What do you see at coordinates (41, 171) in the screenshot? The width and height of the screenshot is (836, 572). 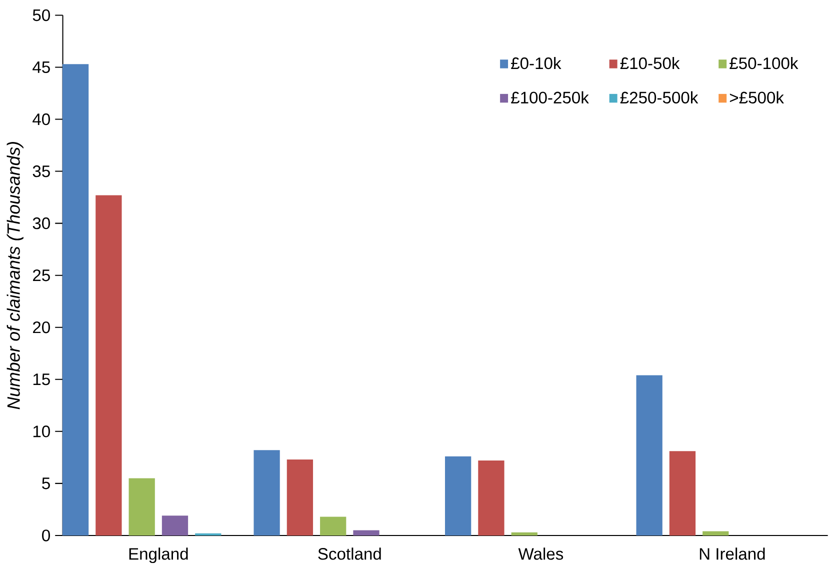 I see `y-tick-label: 35` at bounding box center [41, 171].